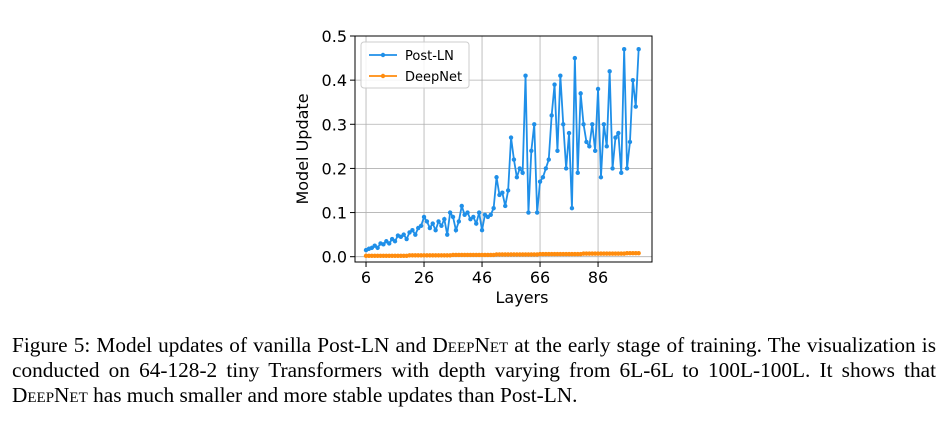  Describe the element at coordinates (334, 213) in the screenshot. I see `y-tick-label: 0.1` at that location.